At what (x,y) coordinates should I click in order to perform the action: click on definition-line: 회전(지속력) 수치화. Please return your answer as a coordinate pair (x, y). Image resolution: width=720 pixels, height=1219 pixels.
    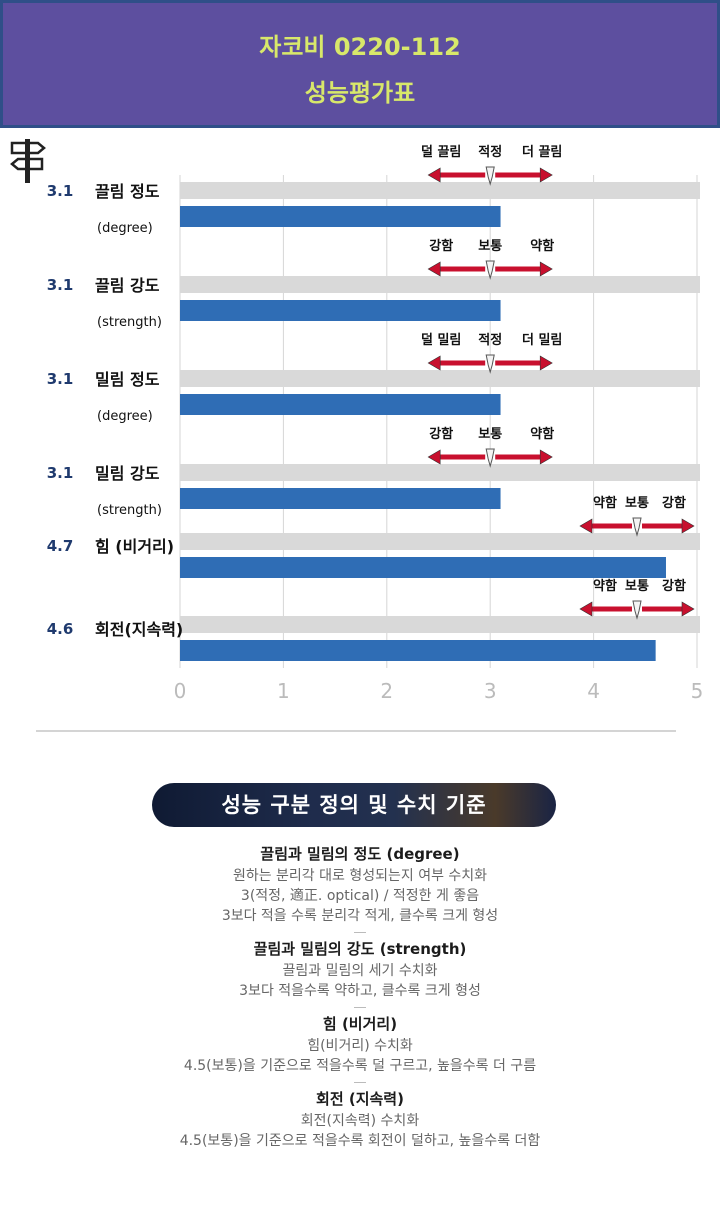
    Looking at the image, I should click on (360, 1121).